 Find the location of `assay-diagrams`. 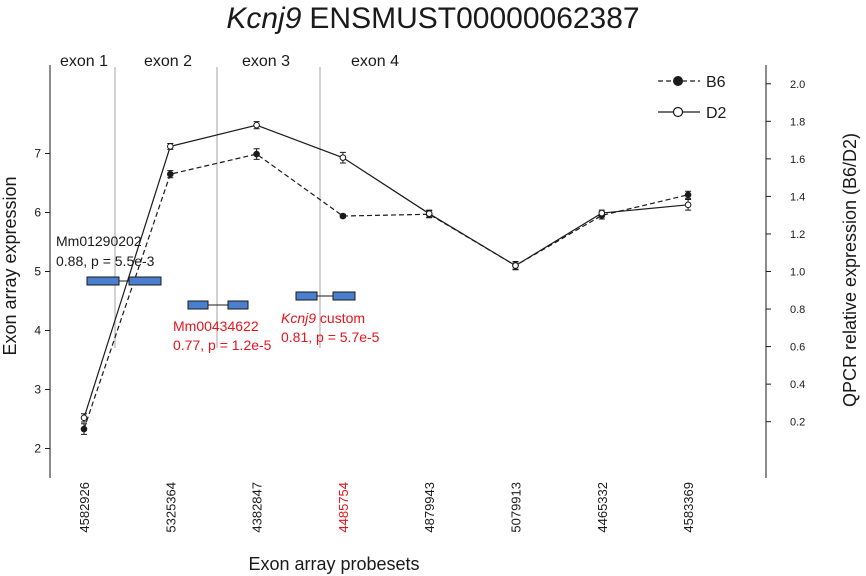

assay-diagrams is located at coordinates (221, 293).